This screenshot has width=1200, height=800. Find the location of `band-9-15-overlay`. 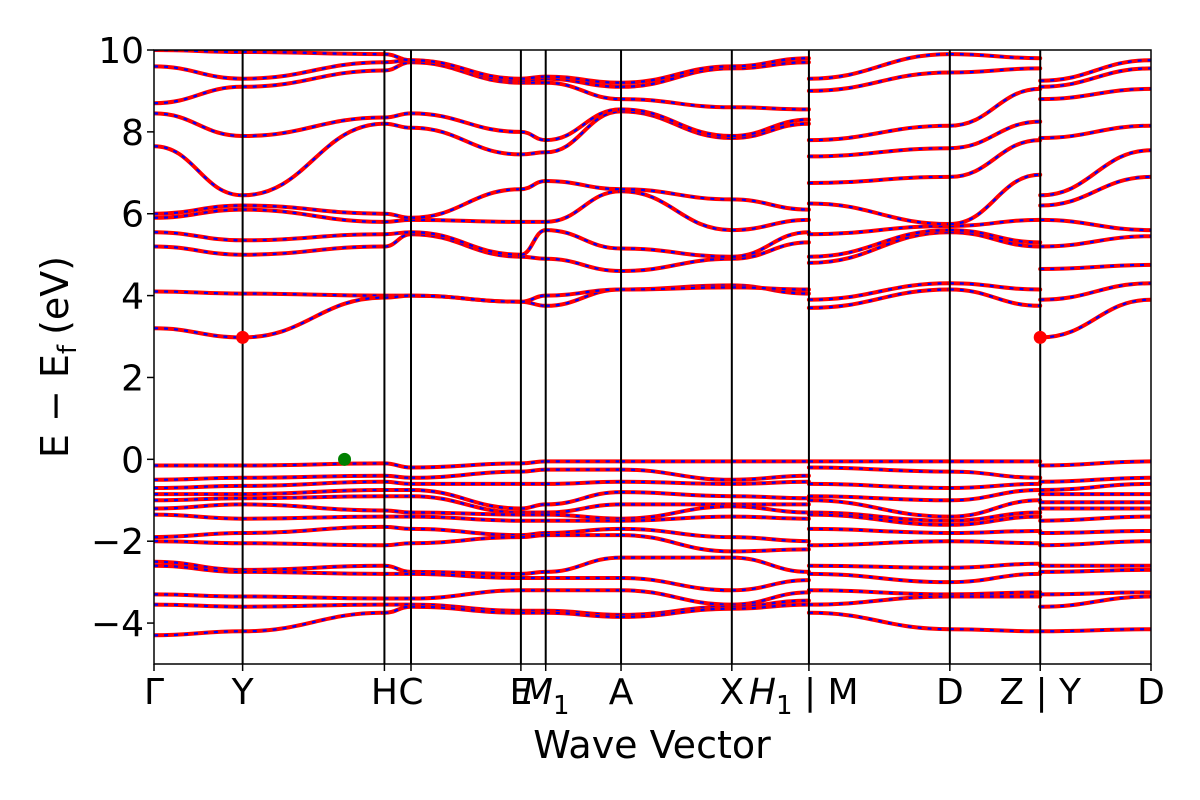

band-9-15-overlay is located at coordinates (995, 508).